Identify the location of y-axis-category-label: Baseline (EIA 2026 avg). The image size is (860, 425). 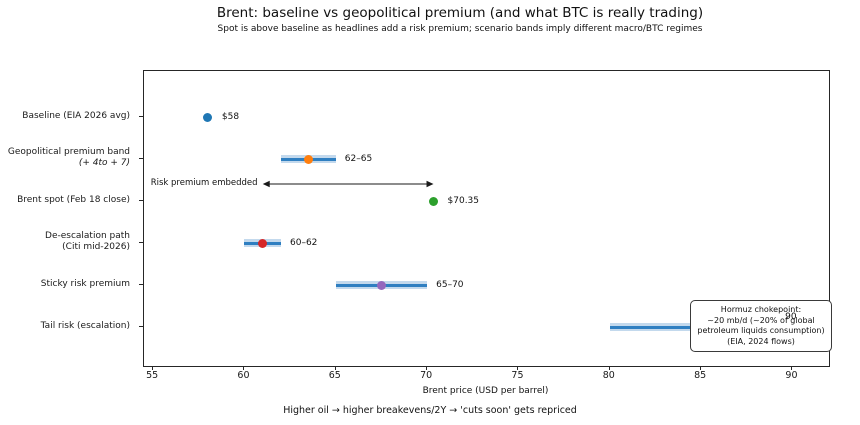
(65, 116).